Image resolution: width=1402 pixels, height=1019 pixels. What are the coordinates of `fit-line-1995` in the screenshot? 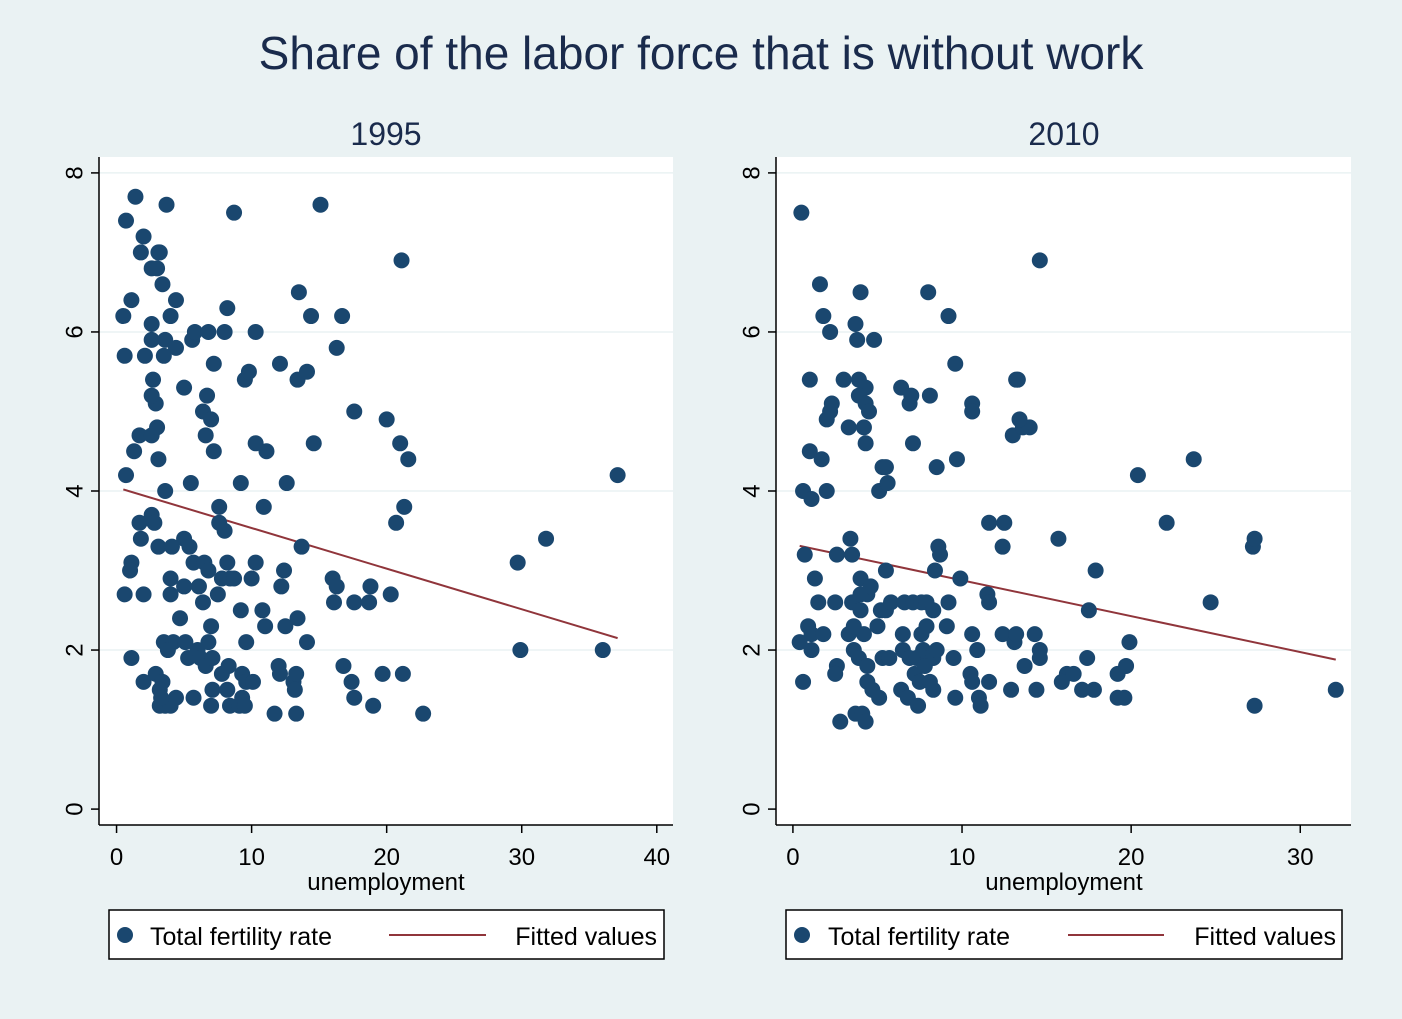 It's located at (370, 564).